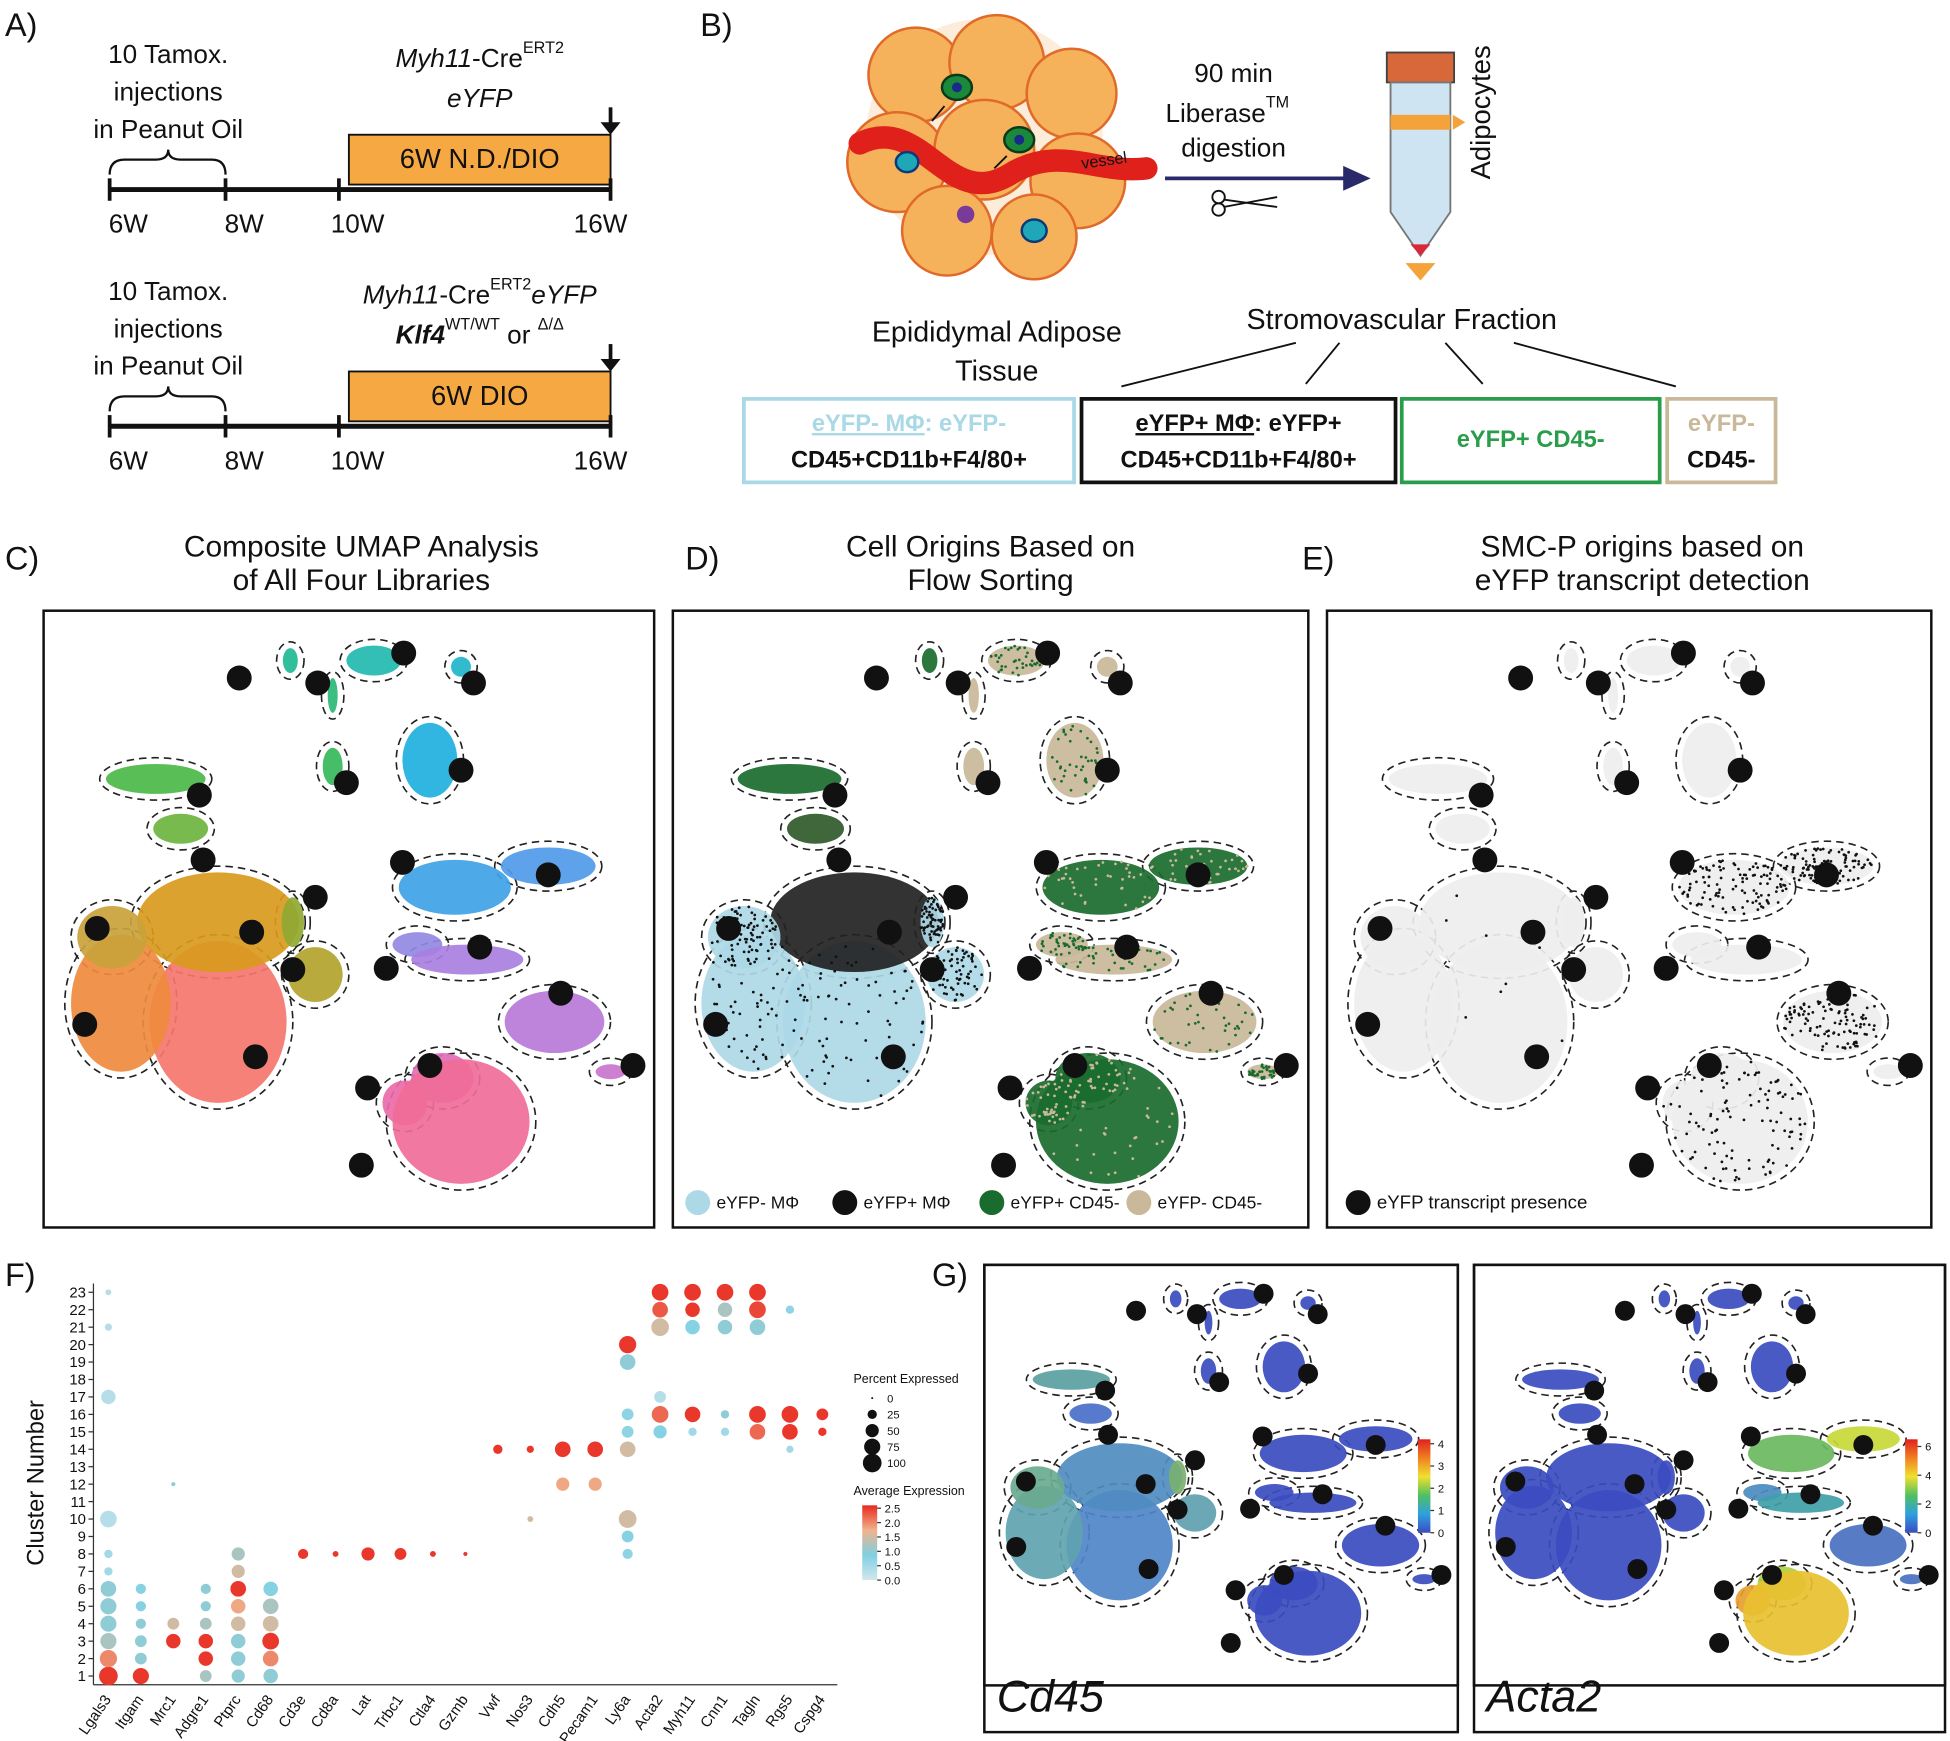  Describe the element at coordinates (1505, 1547) in the screenshot. I see `cluster-number: 2` at that location.